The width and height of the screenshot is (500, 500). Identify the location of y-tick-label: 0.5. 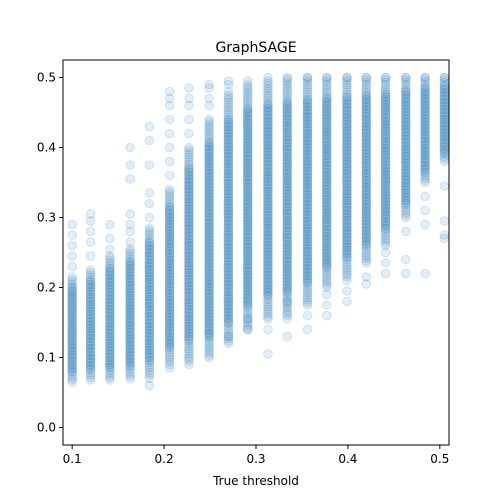
(46, 78).